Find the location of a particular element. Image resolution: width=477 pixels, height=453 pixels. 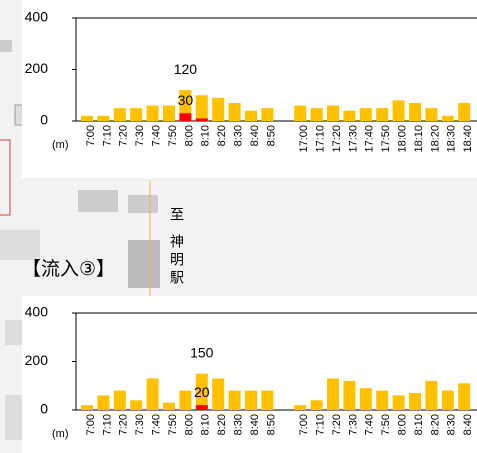

x-tick-label: 7:20 is located at coordinates (124, 135).